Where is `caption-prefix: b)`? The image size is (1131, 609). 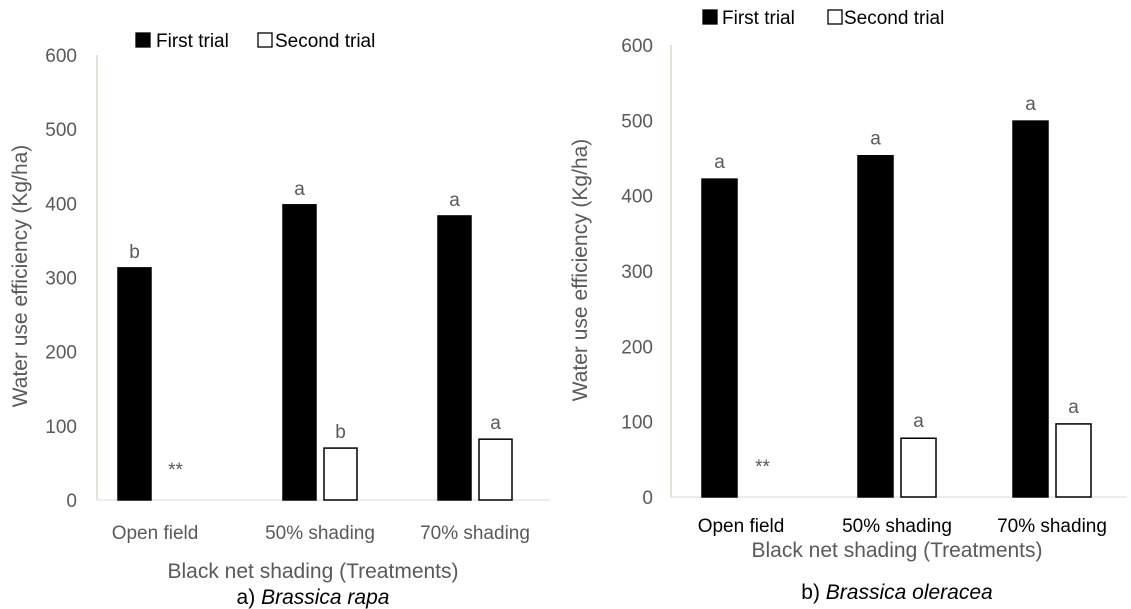 caption-prefix: b) is located at coordinates (813, 592).